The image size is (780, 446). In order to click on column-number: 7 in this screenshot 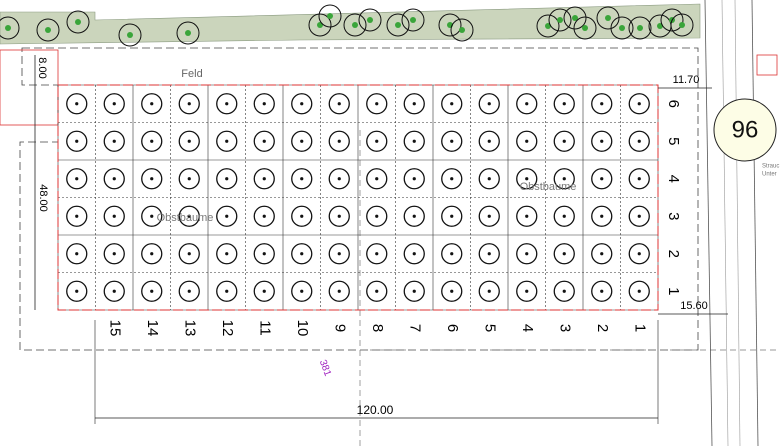, I will do `click(414, 328)`.